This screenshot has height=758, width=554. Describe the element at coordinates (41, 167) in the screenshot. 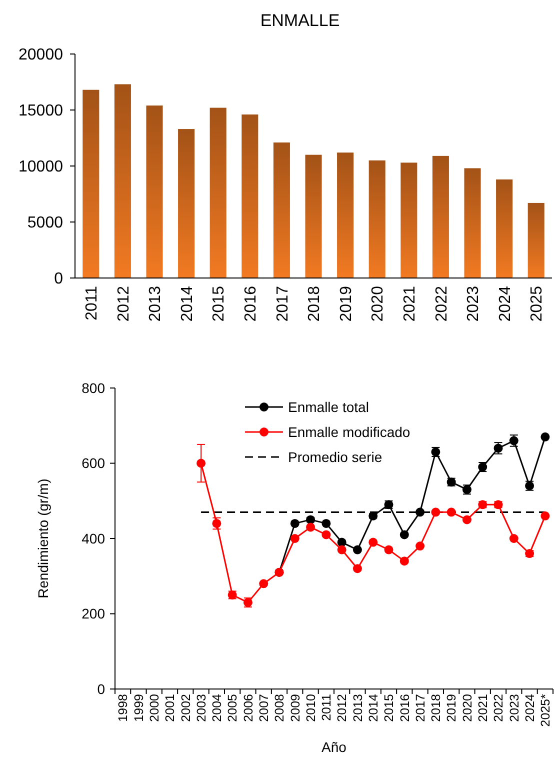

I see `y-tick-label: 10000` at that location.